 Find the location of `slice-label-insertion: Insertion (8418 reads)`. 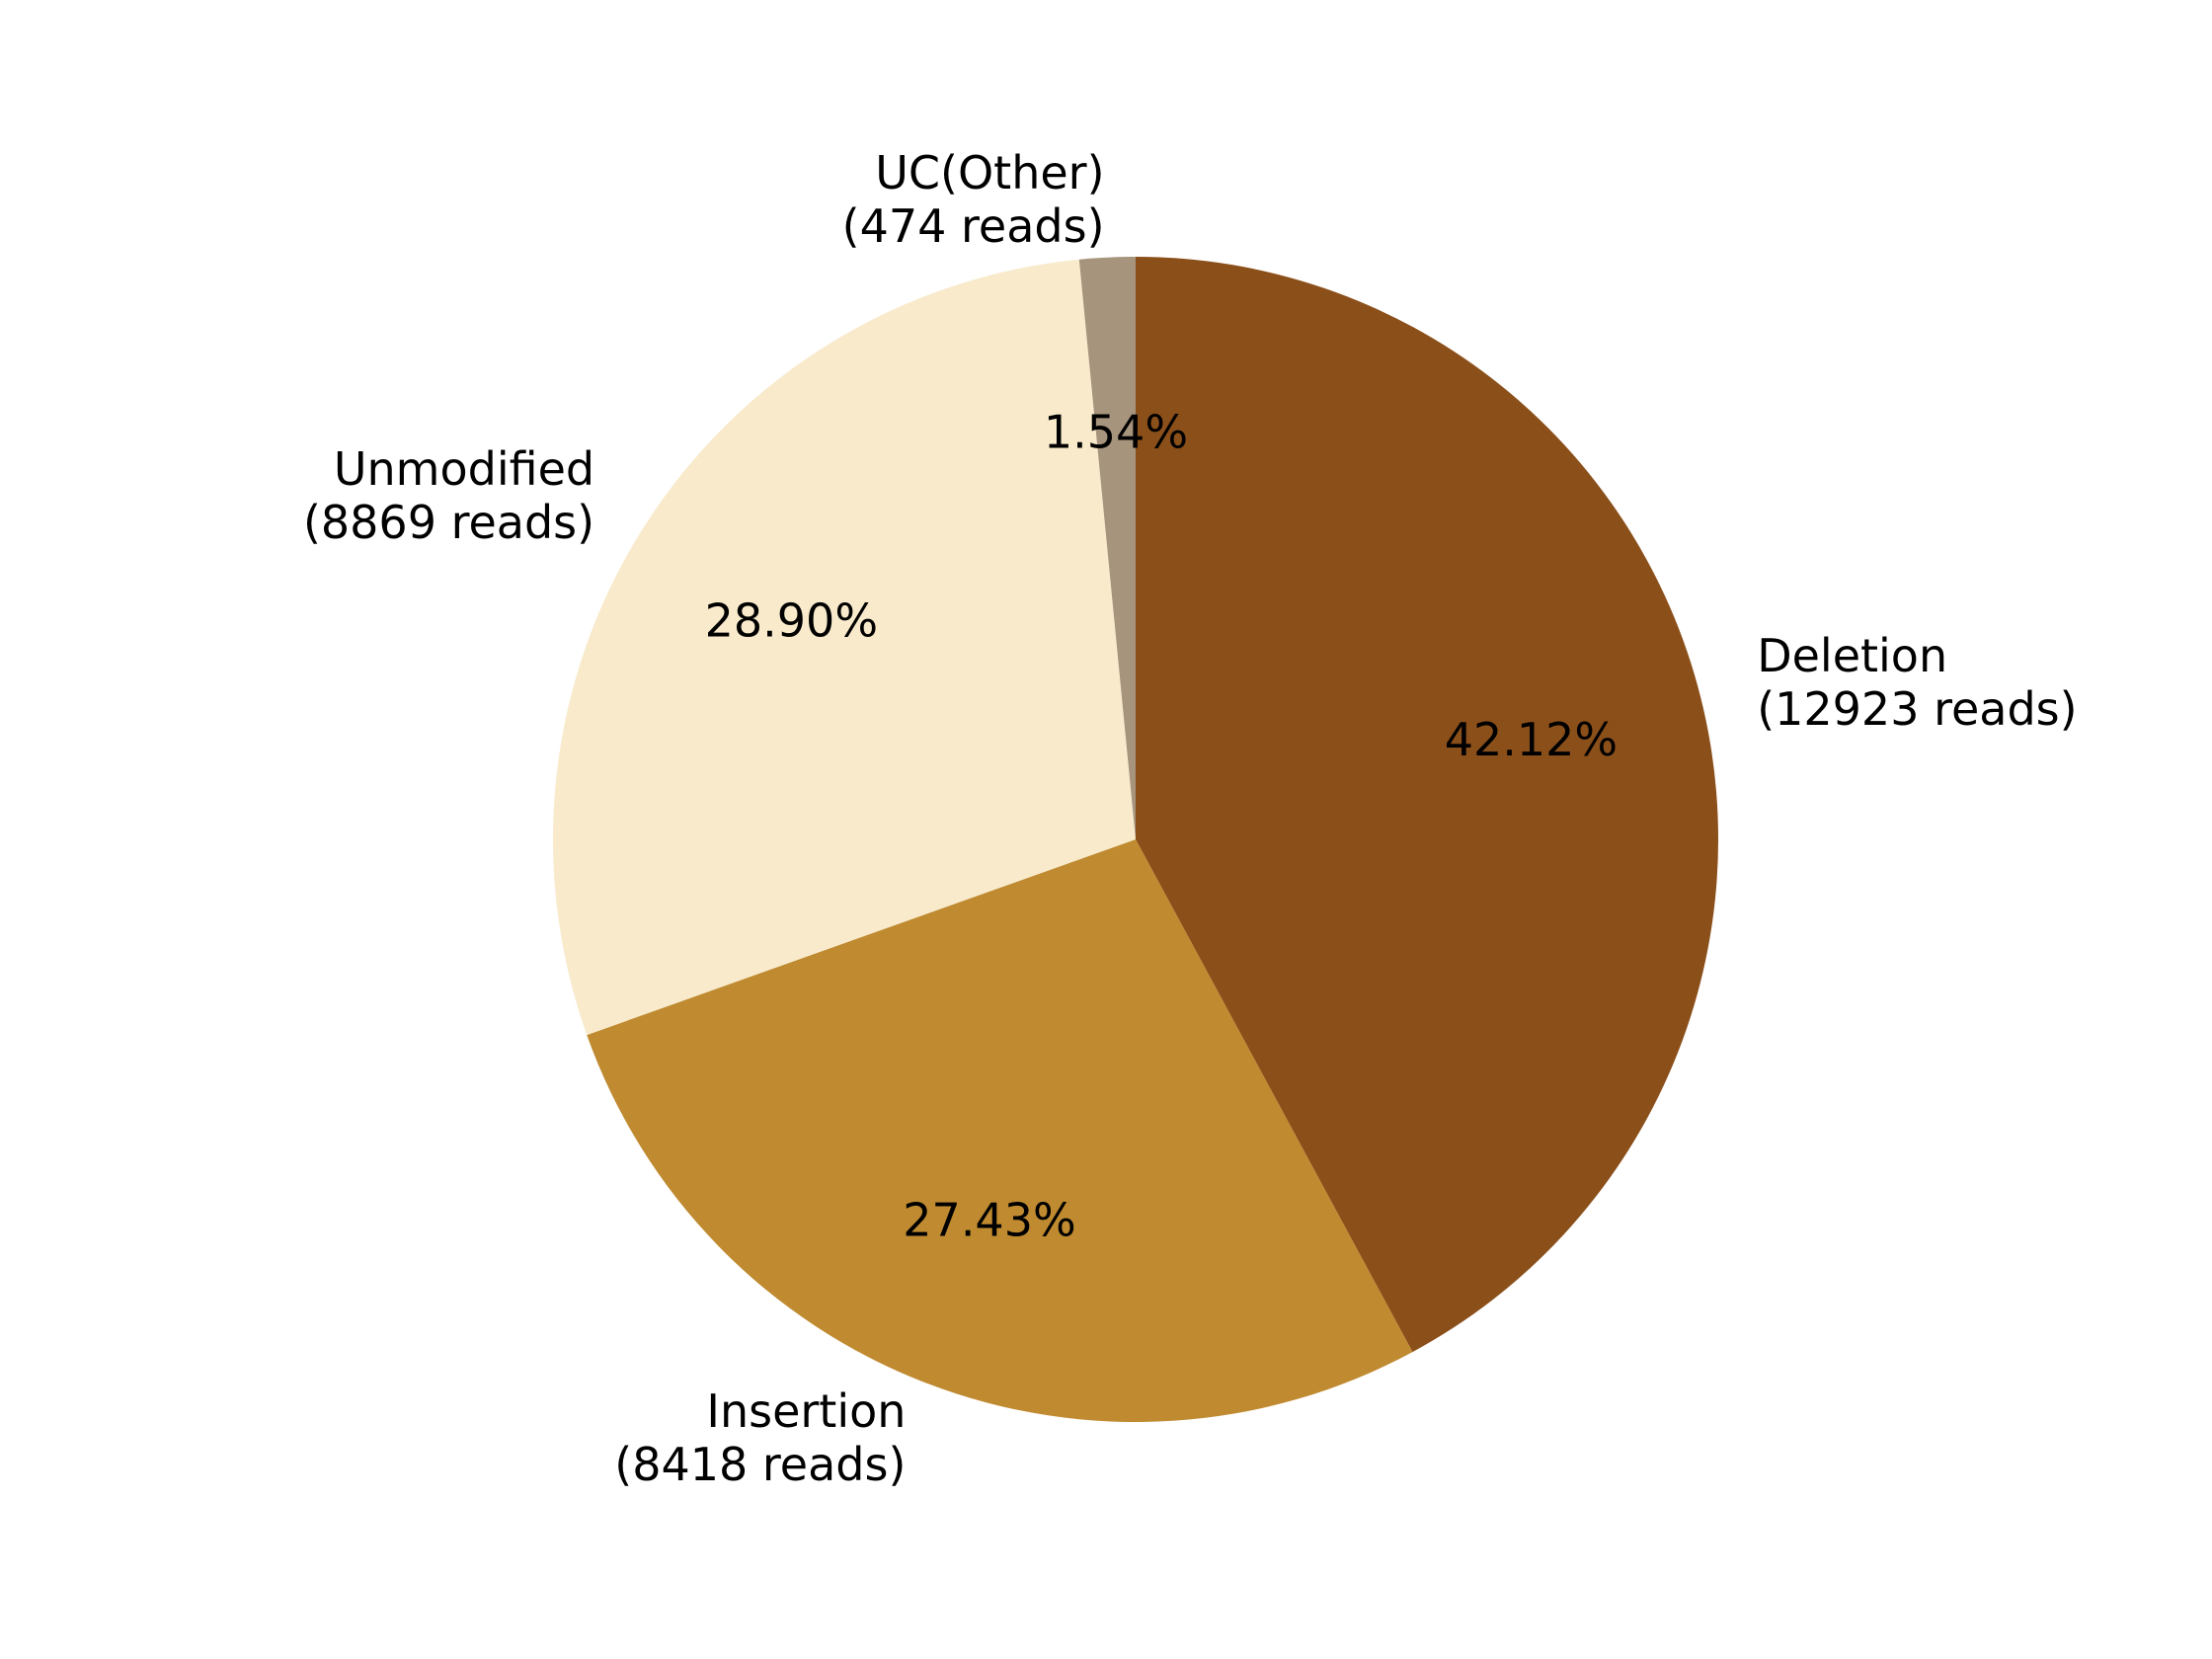

slice-label-insertion: Insertion (8418 reads) is located at coordinates (760, 1438).